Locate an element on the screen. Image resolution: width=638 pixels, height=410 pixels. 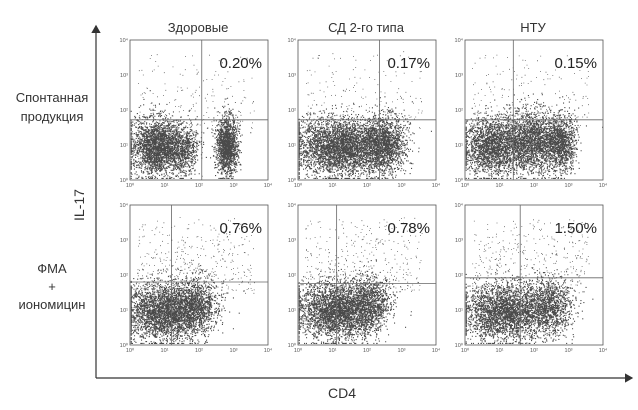
quadrant-percentage: 0.20% is located at coordinates (240, 63).